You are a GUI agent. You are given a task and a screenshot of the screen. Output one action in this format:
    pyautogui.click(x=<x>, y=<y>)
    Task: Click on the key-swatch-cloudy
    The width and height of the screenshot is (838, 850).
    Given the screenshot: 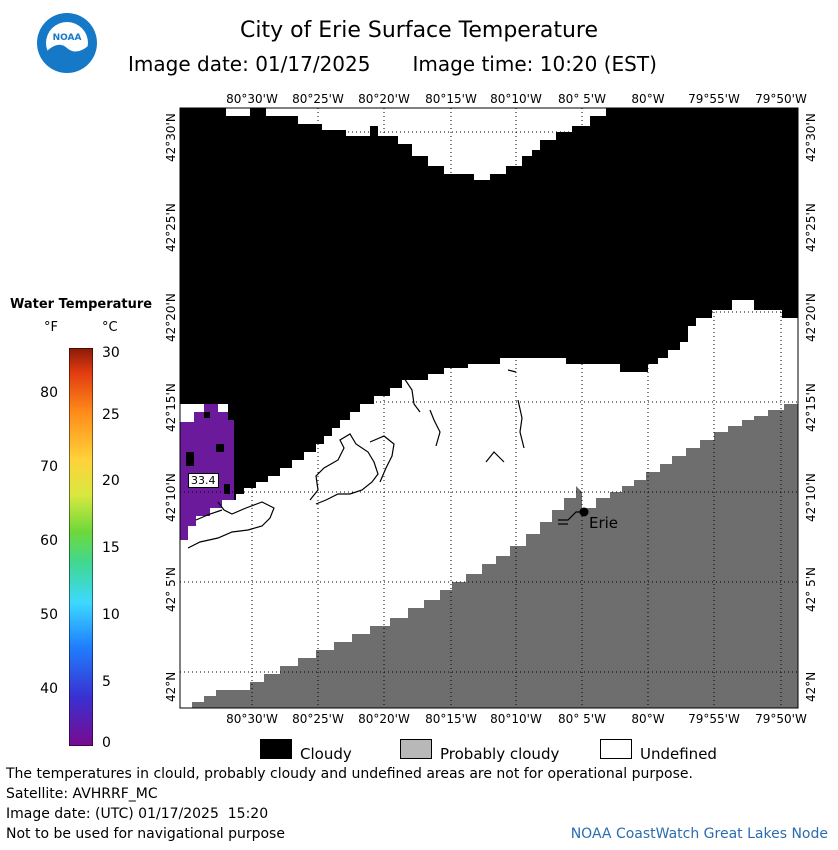 What is the action you would take?
    pyautogui.click(x=276, y=749)
    